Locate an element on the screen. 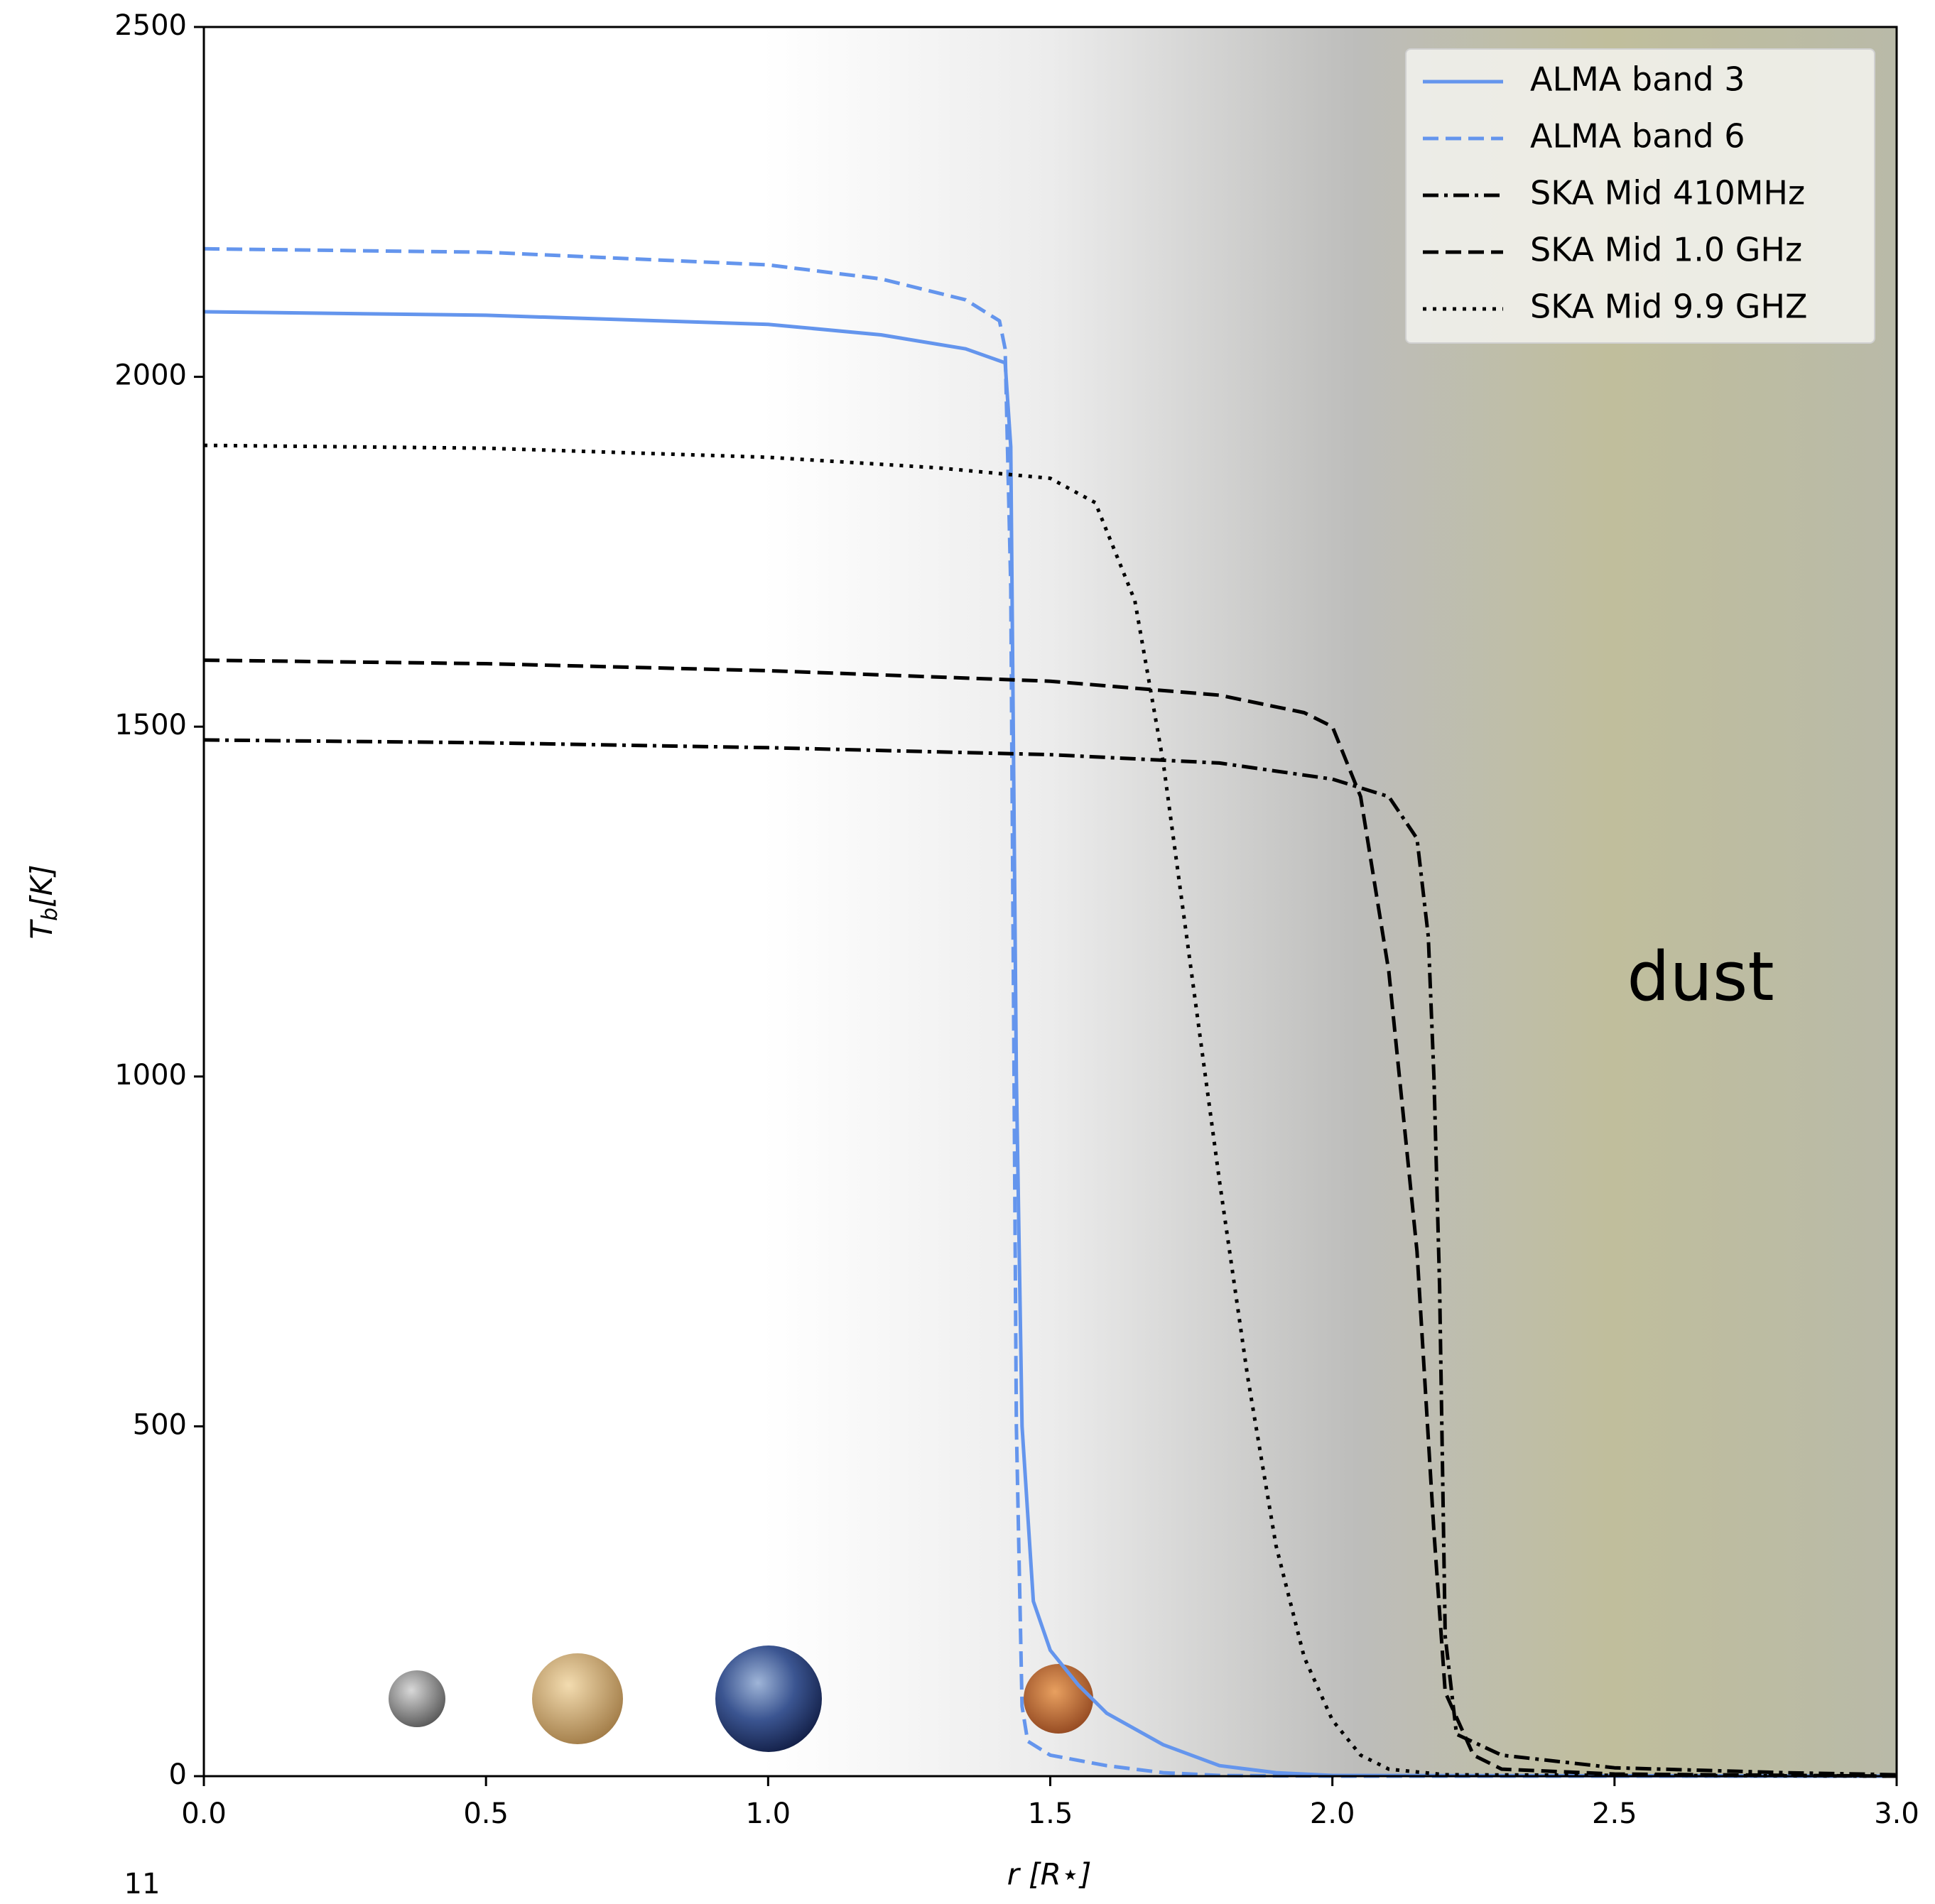 This screenshot has height=1904, width=1935. legend-label: ALMA band 6 is located at coordinates (1637, 136).